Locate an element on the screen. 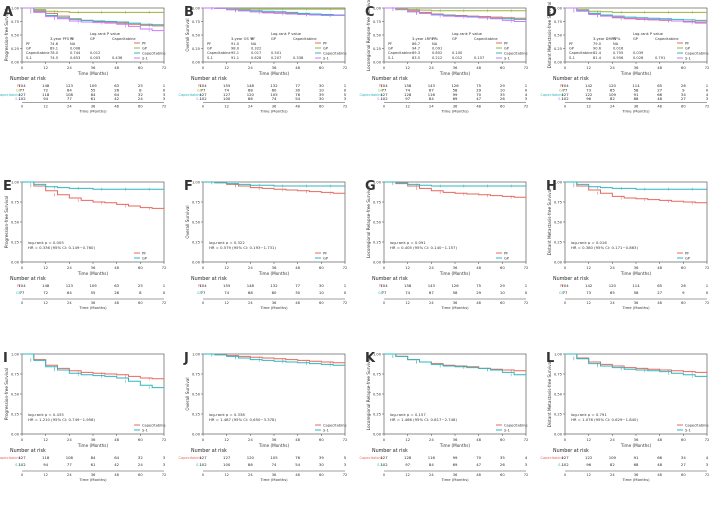  risk-count: 100 is located at coordinates (227, 464).